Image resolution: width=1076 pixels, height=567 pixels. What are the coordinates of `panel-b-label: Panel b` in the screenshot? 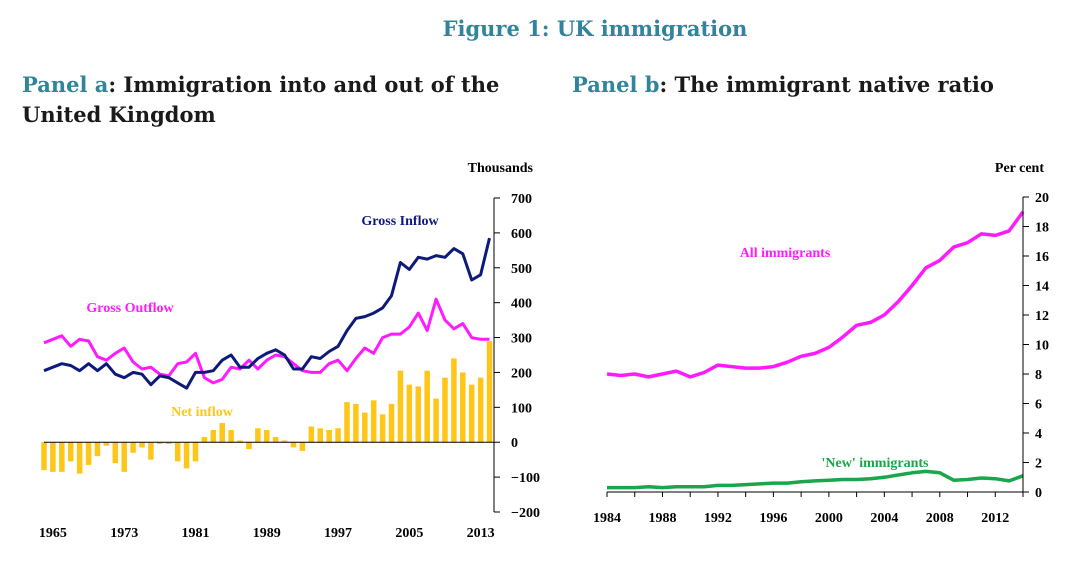 It's located at (616, 84).